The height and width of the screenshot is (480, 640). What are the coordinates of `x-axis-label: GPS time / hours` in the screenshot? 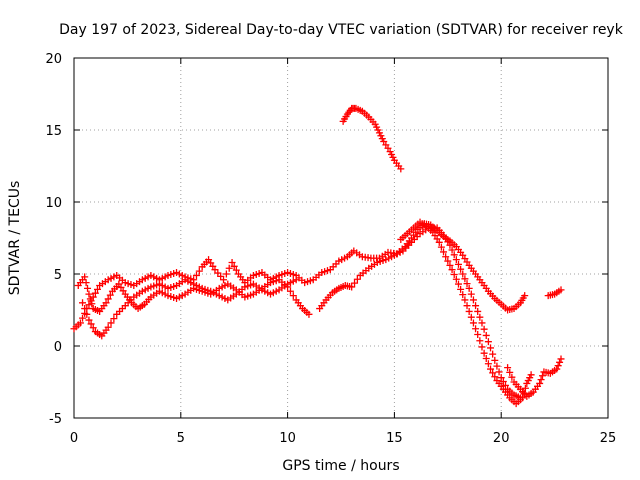 It's located at (340, 466).